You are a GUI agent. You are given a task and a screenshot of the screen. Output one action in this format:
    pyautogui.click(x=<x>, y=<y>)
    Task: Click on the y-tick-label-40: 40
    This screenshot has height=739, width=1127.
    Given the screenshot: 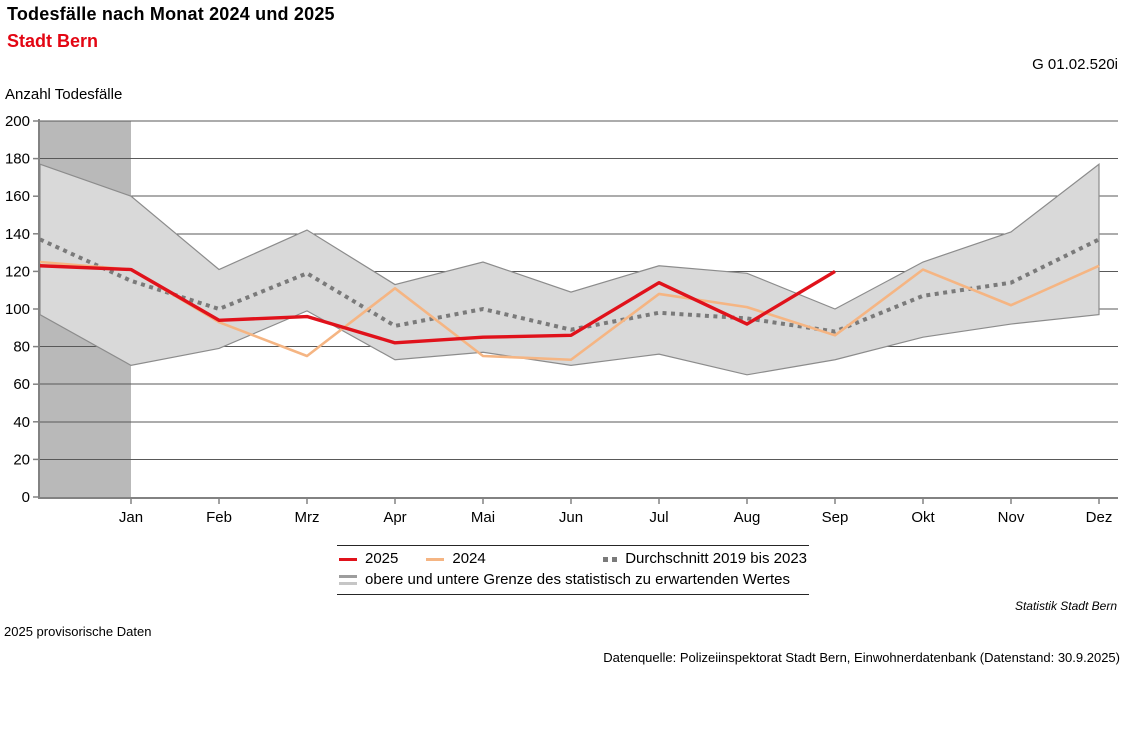 What is the action you would take?
    pyautogui.click(x=21, y=422)
    